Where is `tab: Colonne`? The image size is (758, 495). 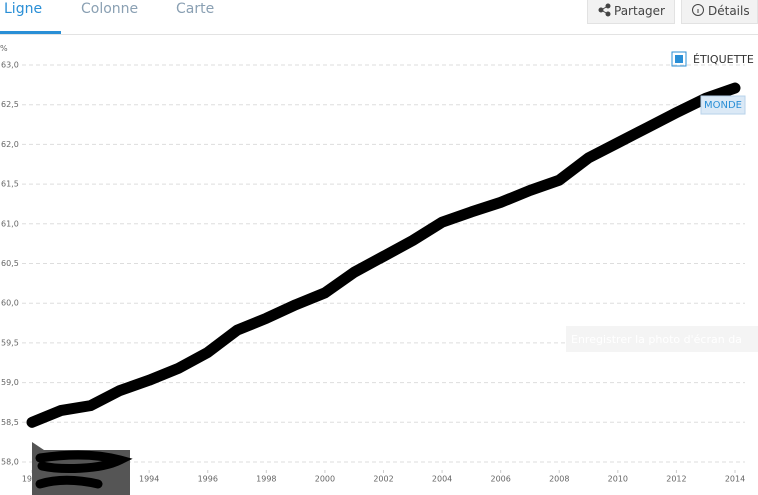
tab: Colonne is located at coordinates (110, 9).